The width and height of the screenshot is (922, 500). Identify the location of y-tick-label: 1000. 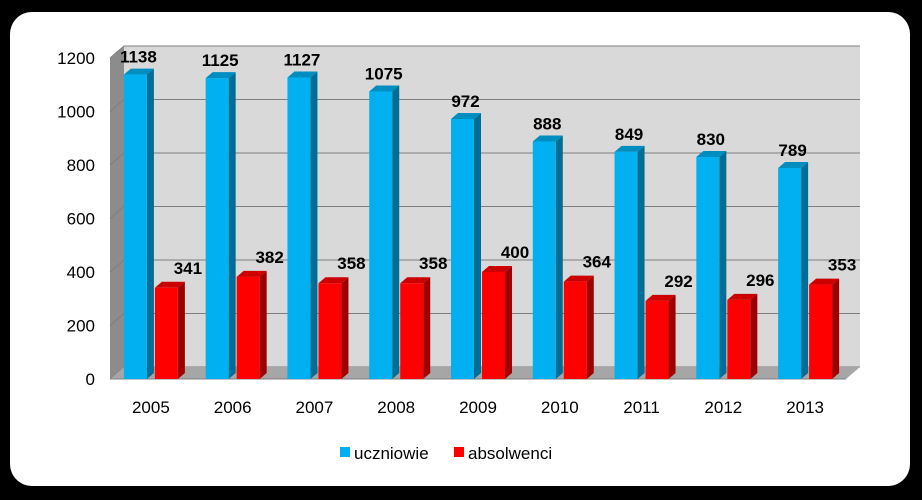
(76, 112).